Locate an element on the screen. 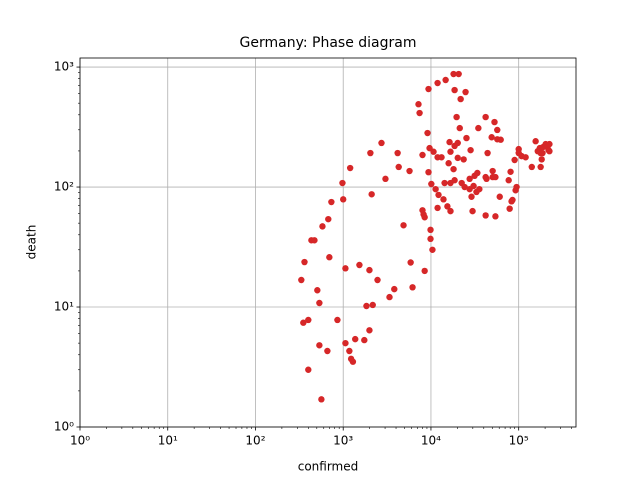  x-tick-label: 10³ is located at coordinates (343, 441).